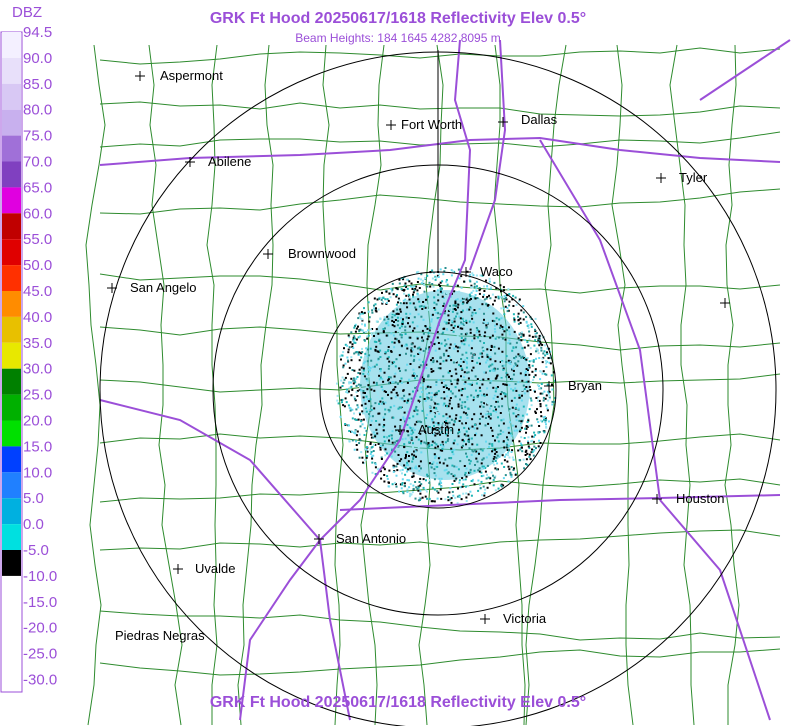 The height and width of the screenshot is (726, 797). Describe the element at coordinates (178, 569) in the screenshot. I see `city-marker` at that location.